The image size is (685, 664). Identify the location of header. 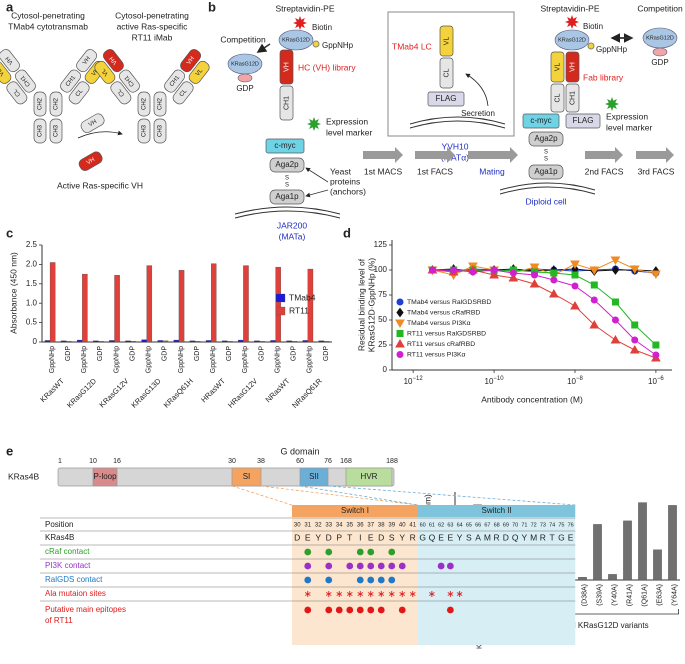
(497, 511).